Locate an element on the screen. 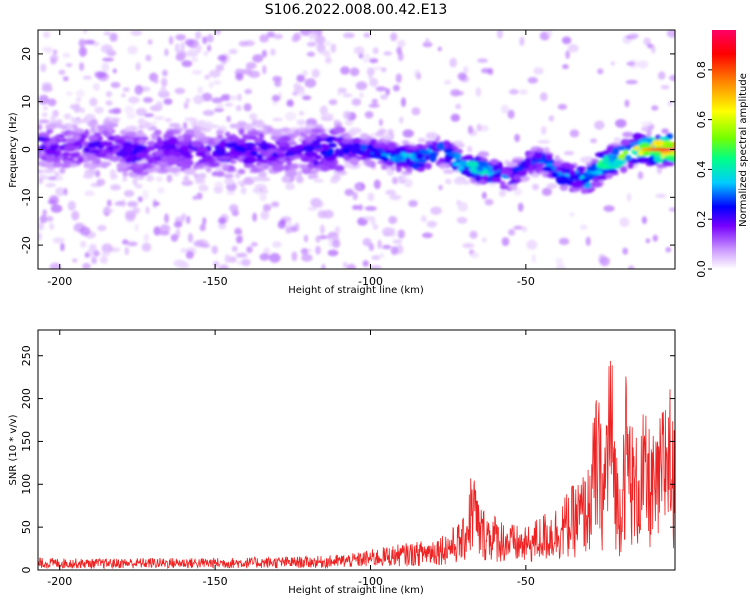 The image size is (750, 600). snr-ylabel: SNR (10 * v/v) is located at coordinates (13, 449).